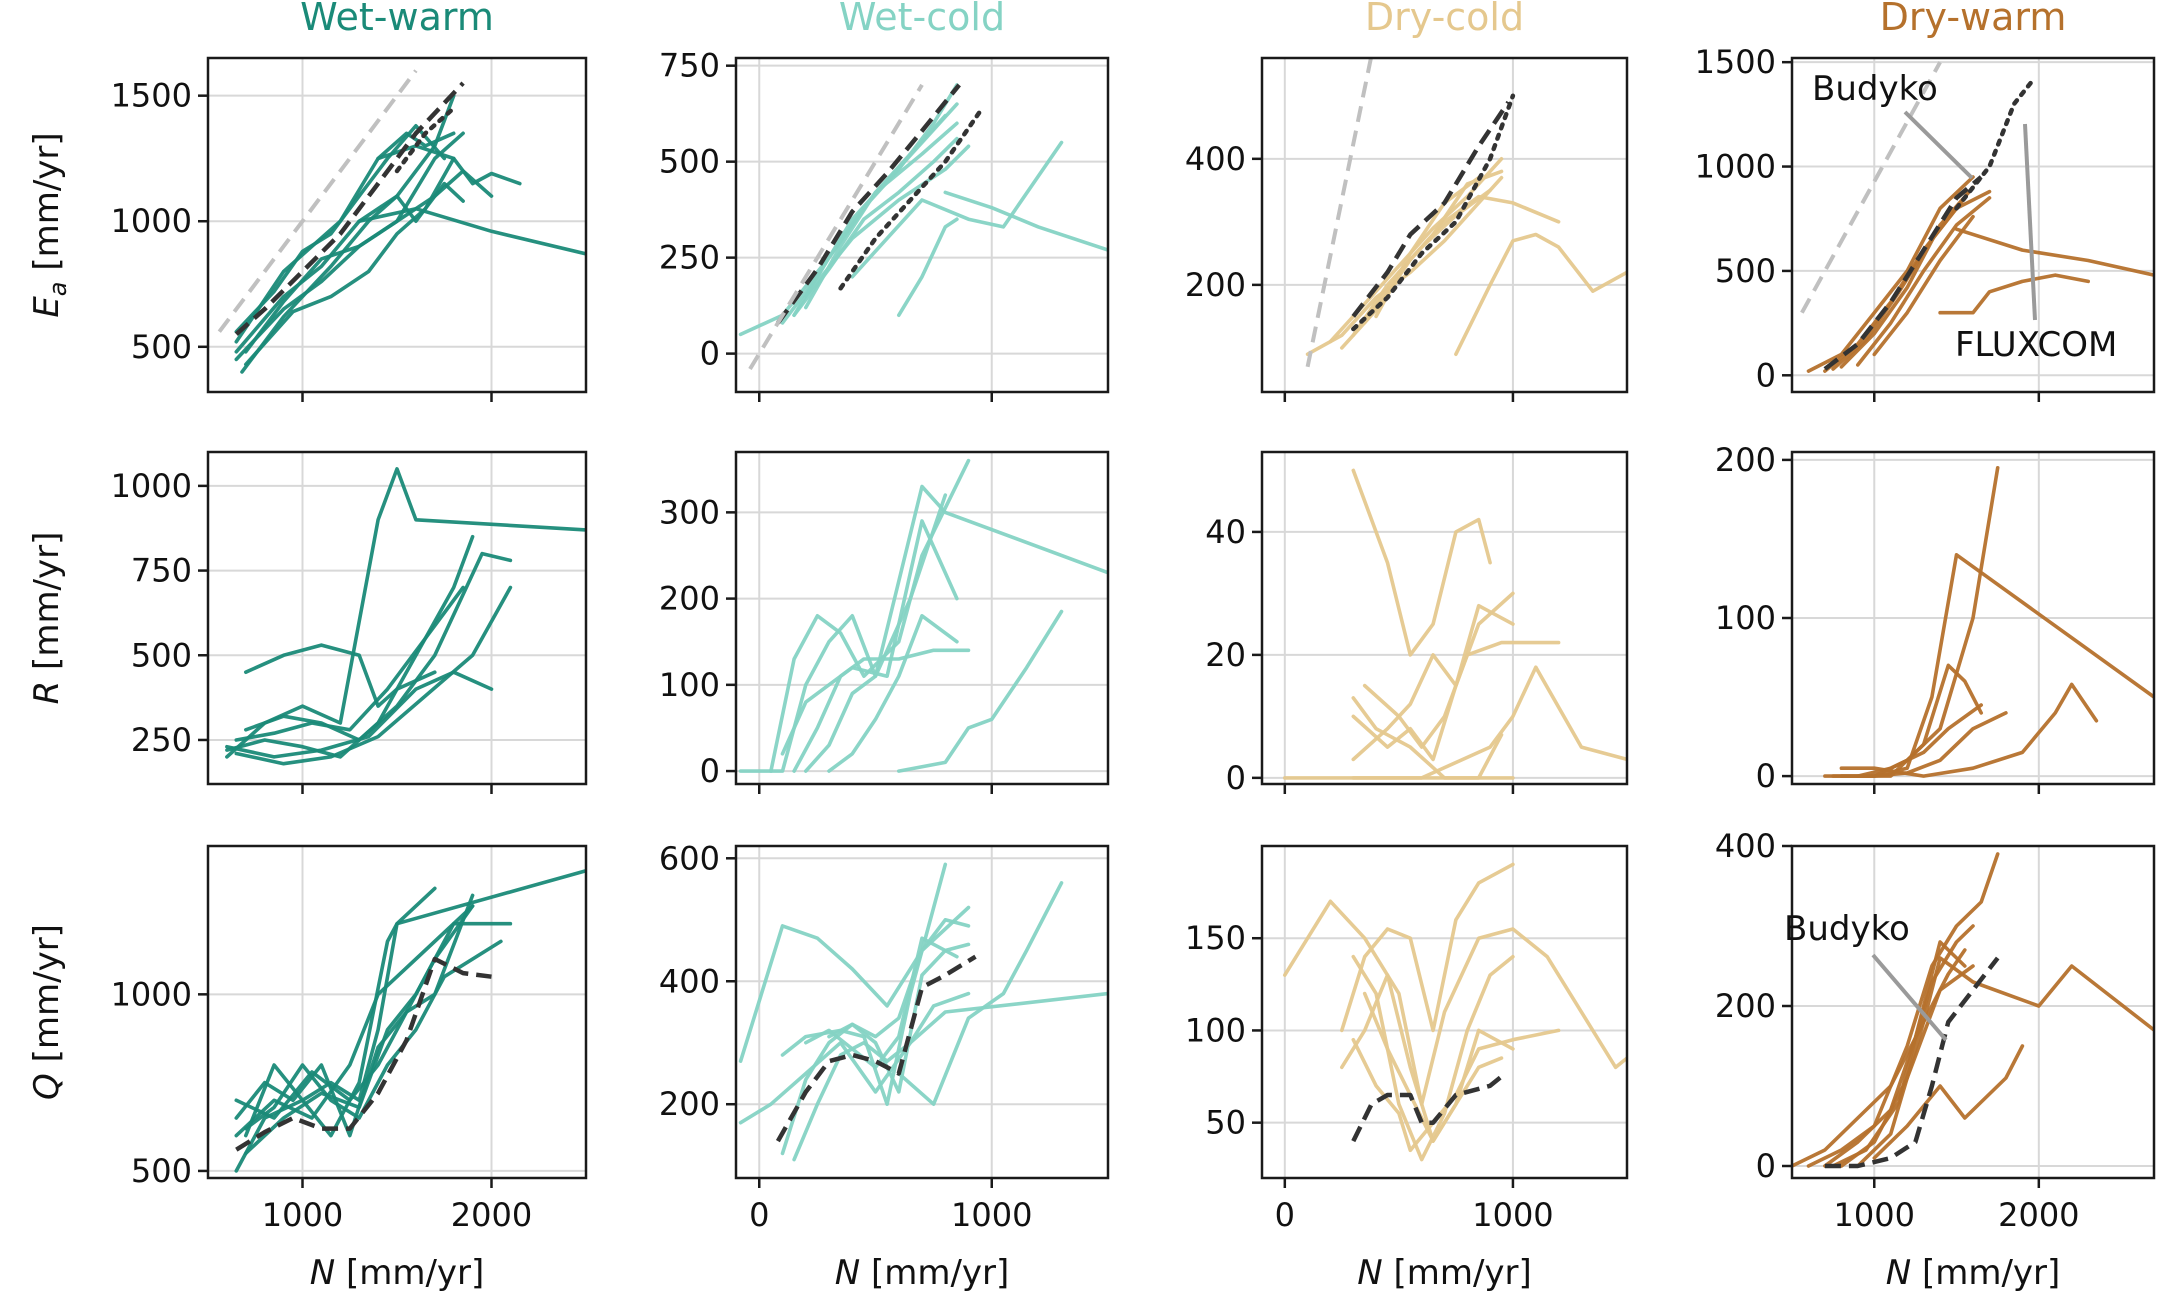 The image size is (2168, 1316). What do you see at coordinates (1225, 532) in the screenshot?
I see `y-tick-label: 40` at bounding box center [1225, 532].